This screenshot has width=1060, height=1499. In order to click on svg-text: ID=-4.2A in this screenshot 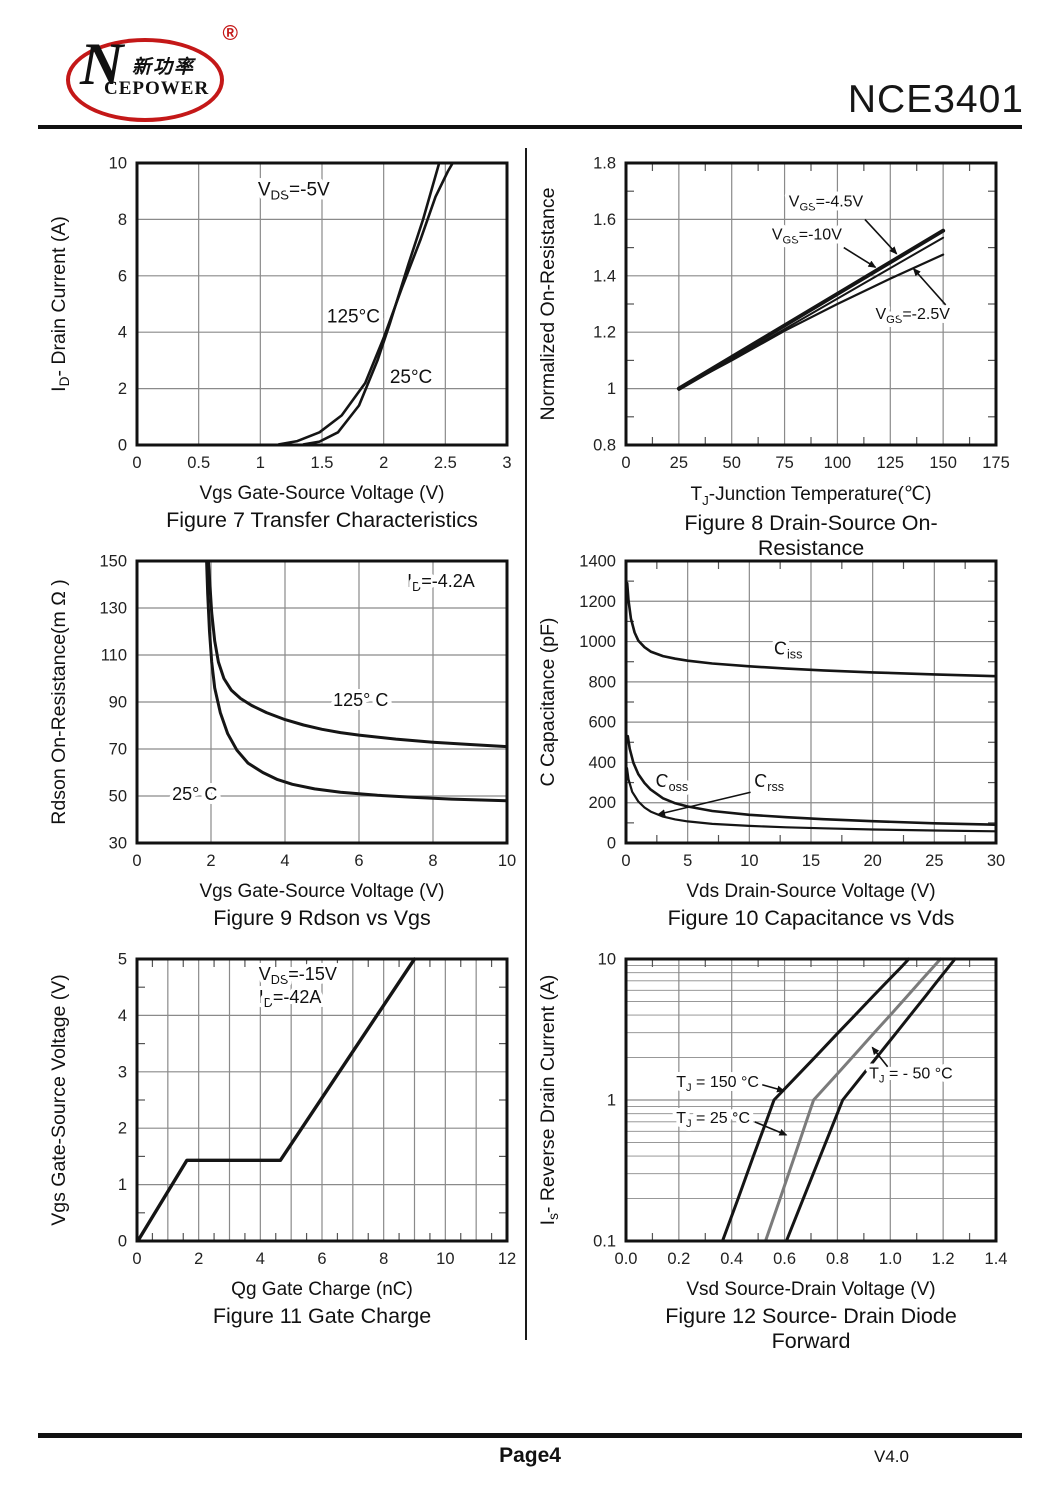, I will do `click(441, 582)`.